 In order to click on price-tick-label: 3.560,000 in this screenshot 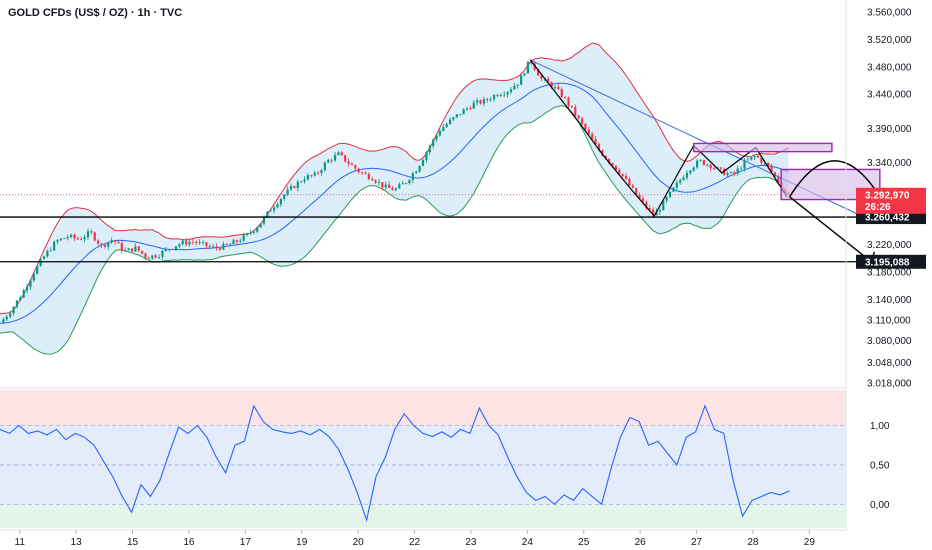, I will do `click(889, 13)`.